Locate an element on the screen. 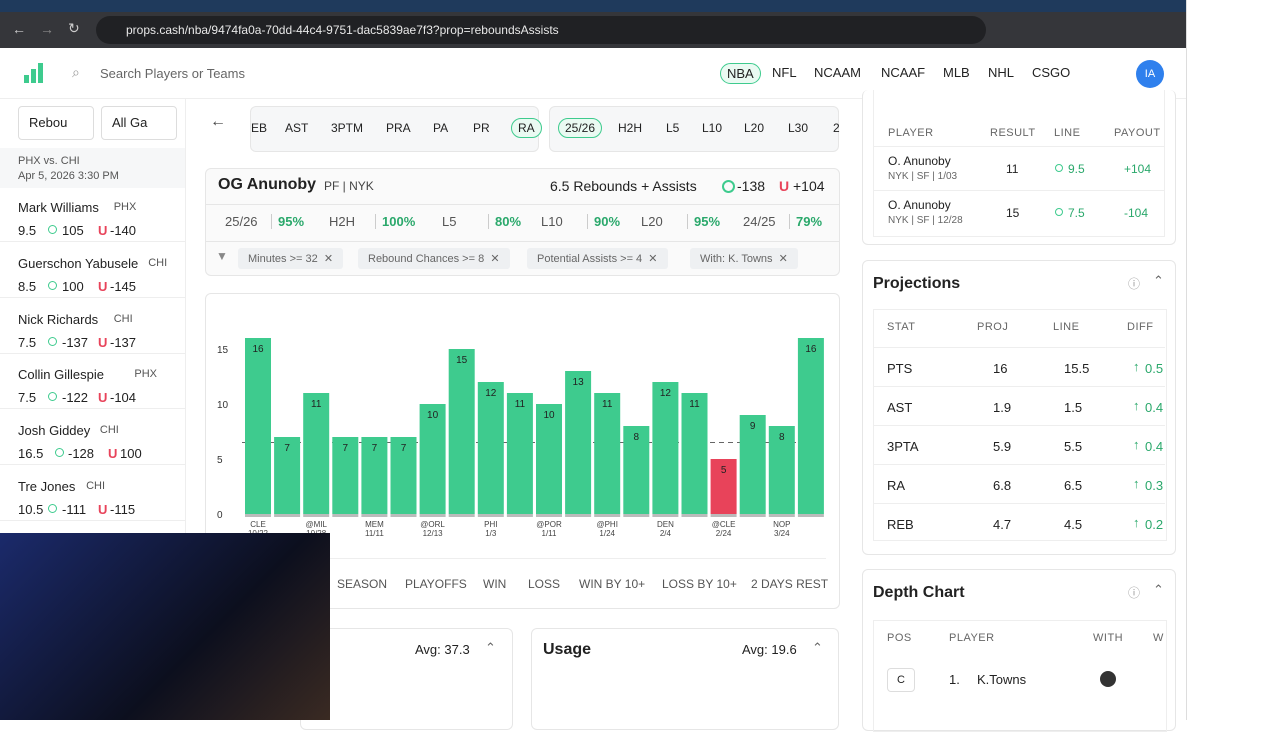 The height and width of the screenshot is (732, 1280). y-tick-label: 5 is located at coordinates (220, 460).